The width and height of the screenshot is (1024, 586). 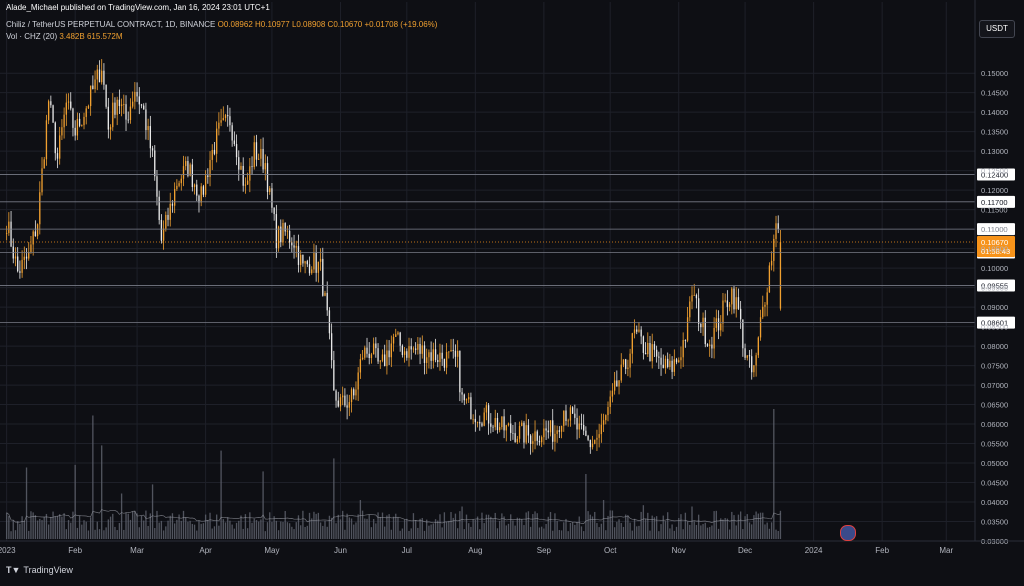 What do you see at coordinates (994, 366) in the screenshot?
I see `price-tick-label: 0.07500` at bounding box center [994, 366].